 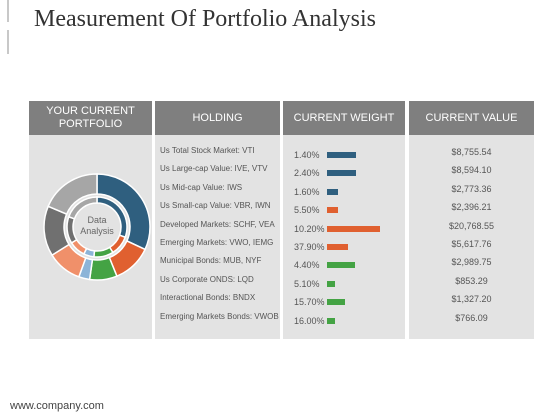 What do you see at coordinates (344, 192) in the screenshot?
I see `weight-row: 1.60%` at bounding box center [344, 192].